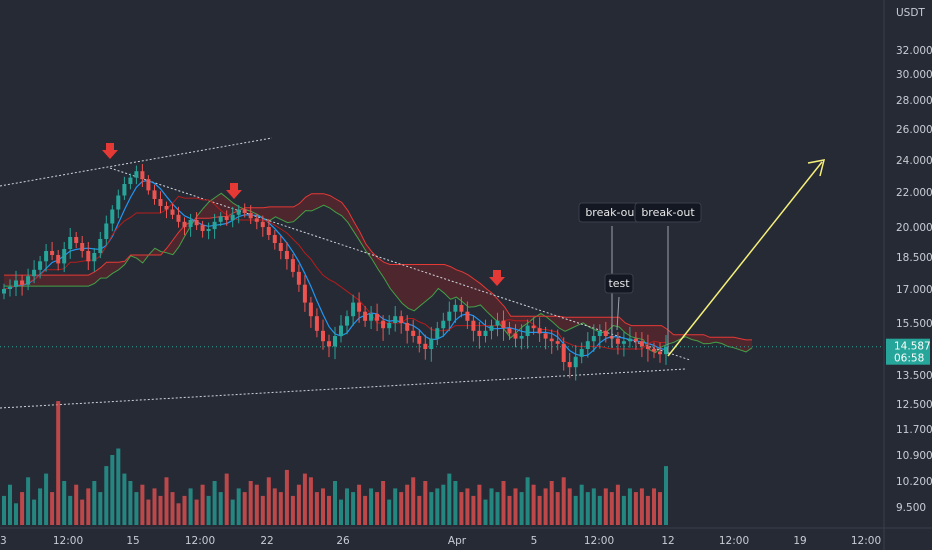 The image size is (932, 550). Describe the element at coordinates (68, 541) in the screenshot. I see `time-tick-label: 12:00` at that location.